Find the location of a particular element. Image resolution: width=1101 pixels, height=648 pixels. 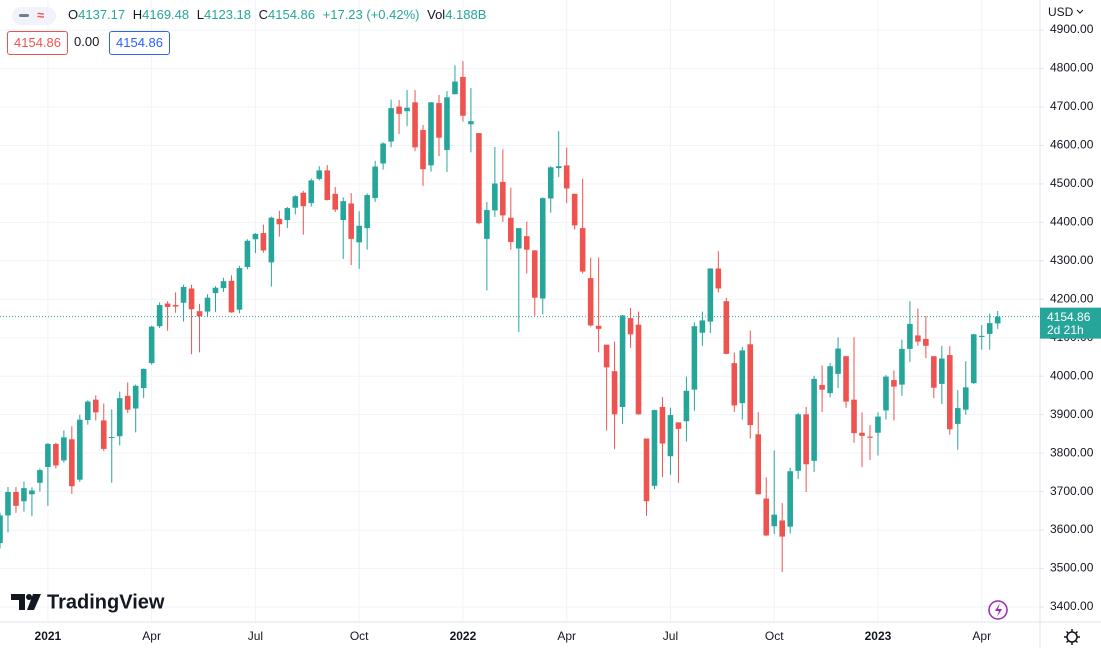

sell-price: 4154.86 is located at coordinates (37, 43).